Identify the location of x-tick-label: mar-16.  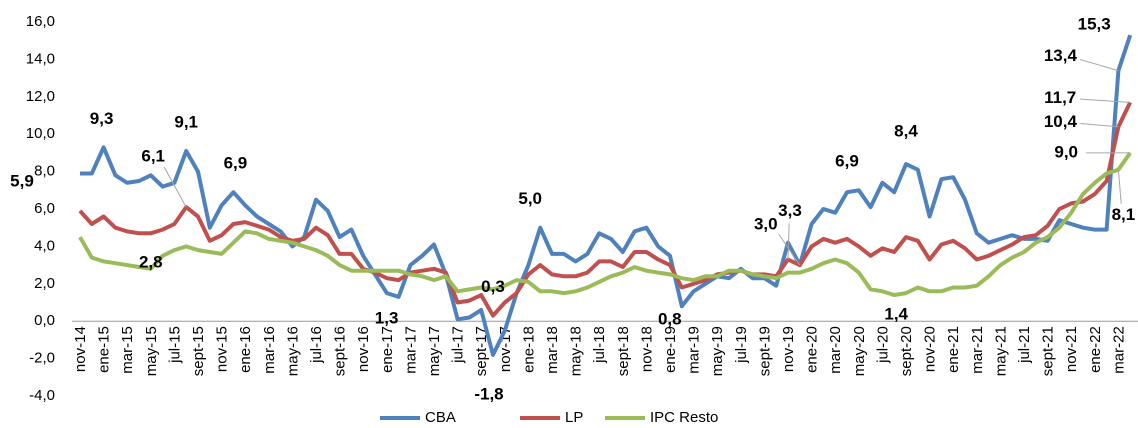
(269, 350).